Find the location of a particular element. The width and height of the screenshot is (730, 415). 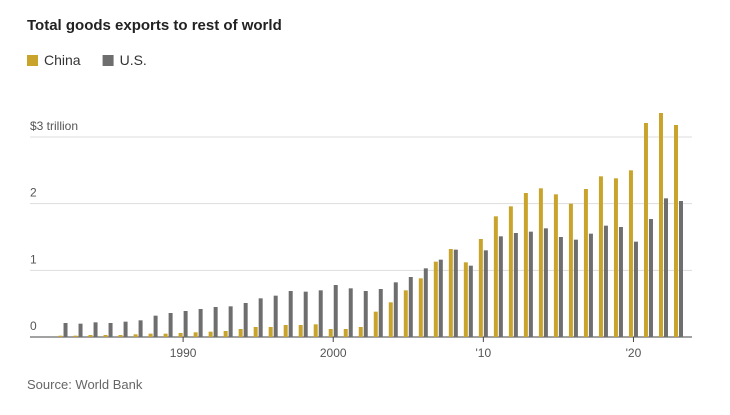

chart-title: Total goods exports to rest of world is located at coordinates (154, 25).